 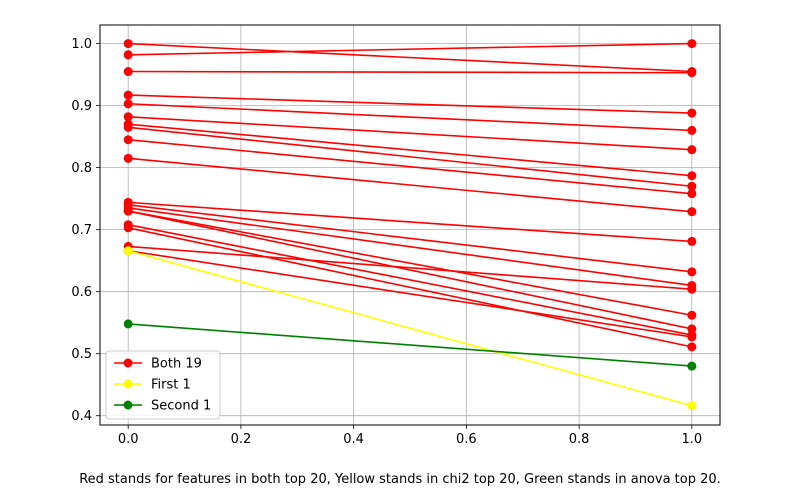 I want to click on legend-label: First 1, so click(x=171, y=385).